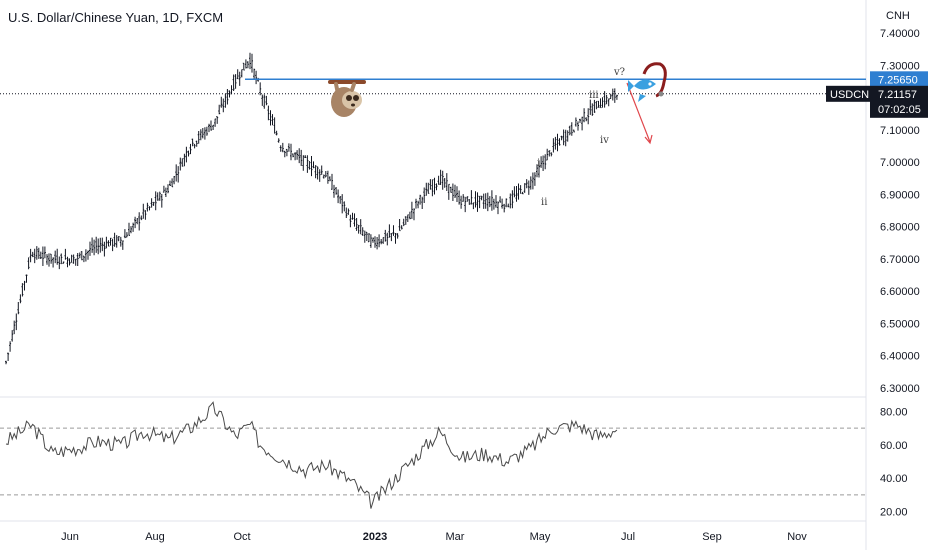  Describe the element at coordinates (604, 140) in the screenshot. I see `wave-label-iv: iv` at that location.